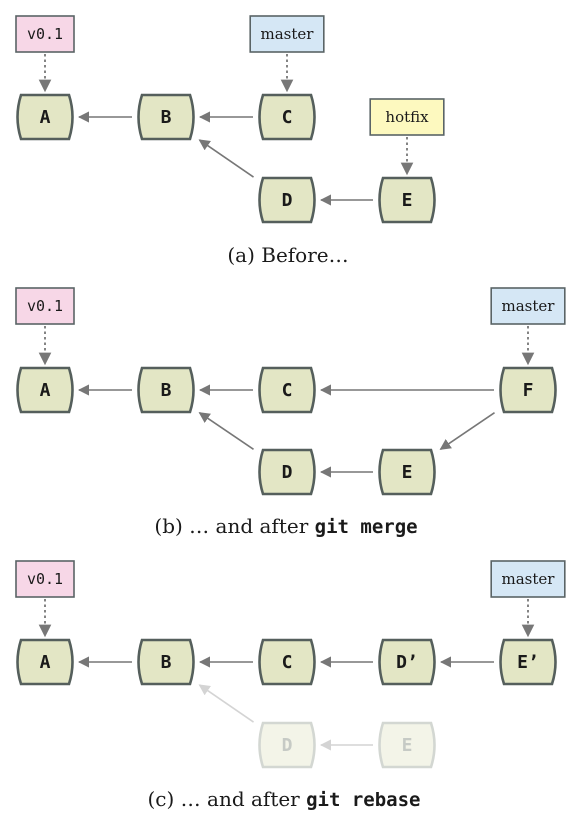 Image resolution: width=586 pixels, height=824 pixels. I want to click on panel-caption: (b) … and after git merge, so click(285, 526).